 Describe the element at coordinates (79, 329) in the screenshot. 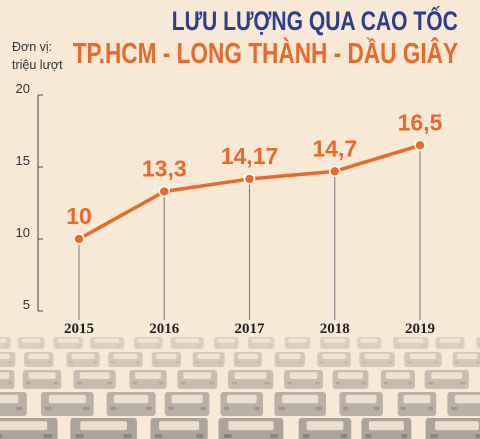

I see `x-tick-label: 2015` at that location.